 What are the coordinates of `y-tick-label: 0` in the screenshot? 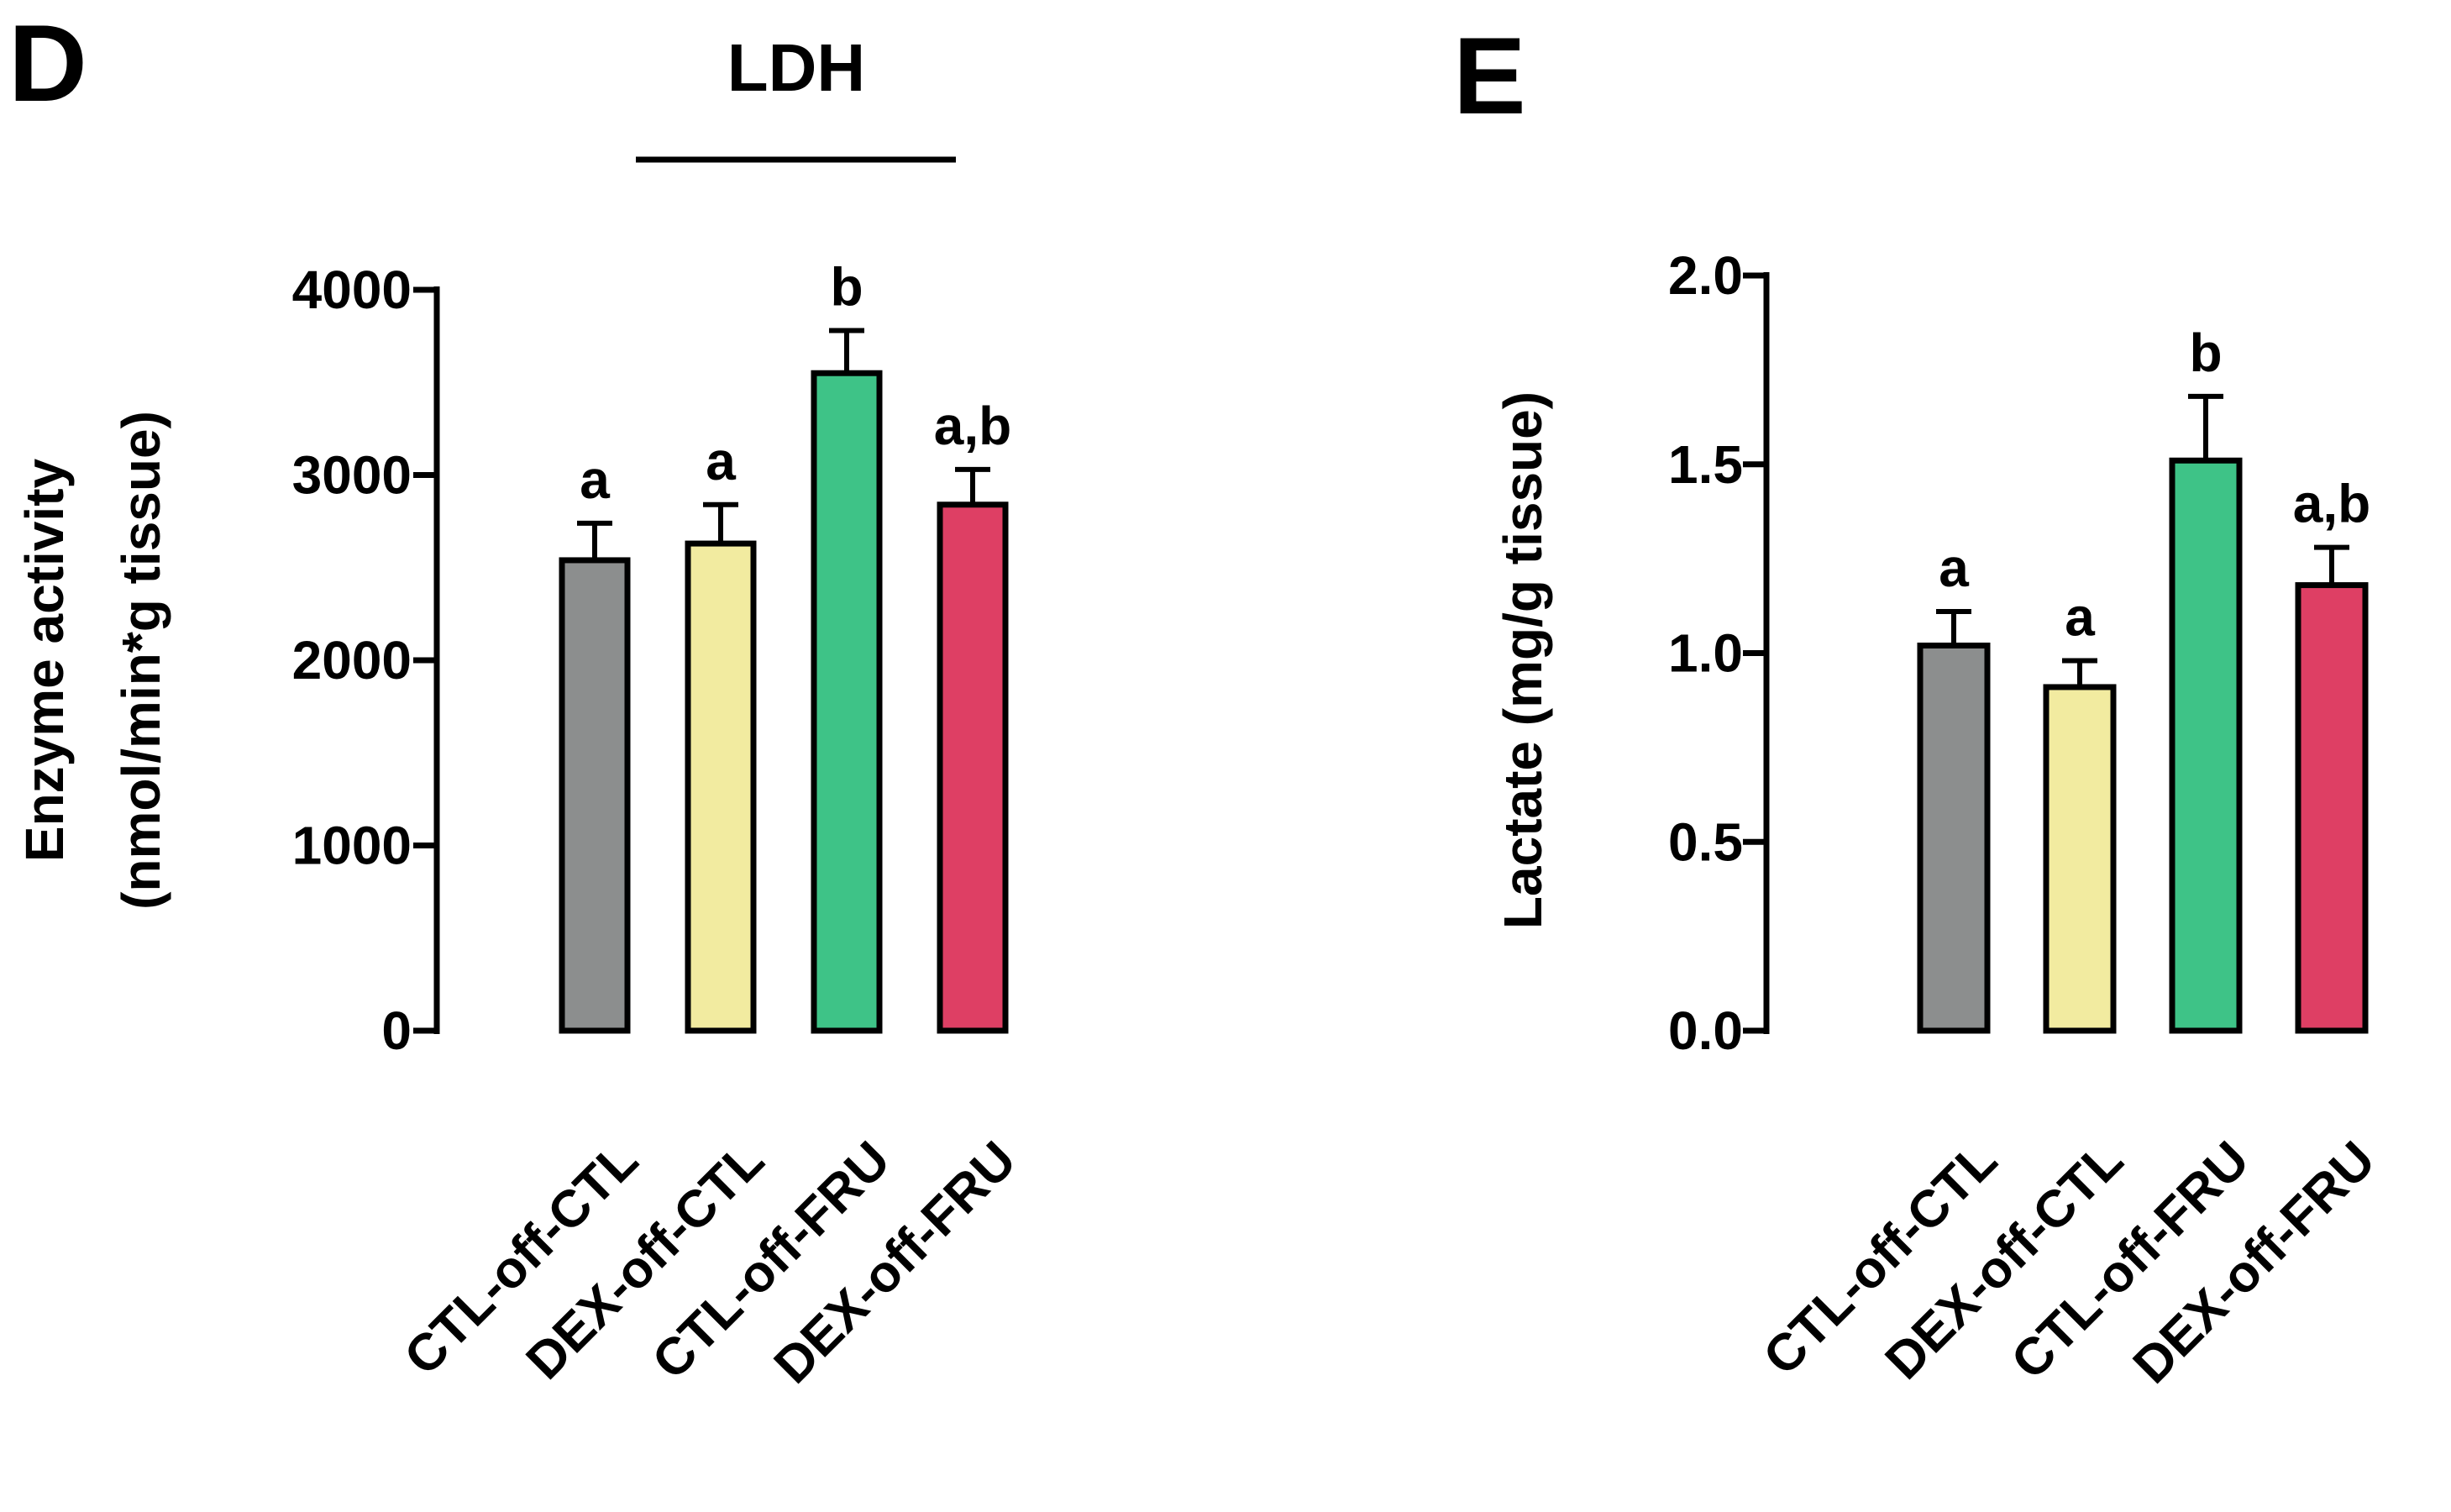 It's located at (396, 1030).